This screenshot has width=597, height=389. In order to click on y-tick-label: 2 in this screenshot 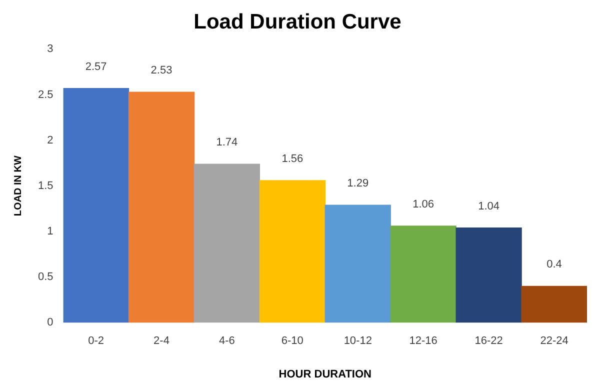, I will do `click(50, 140)`.